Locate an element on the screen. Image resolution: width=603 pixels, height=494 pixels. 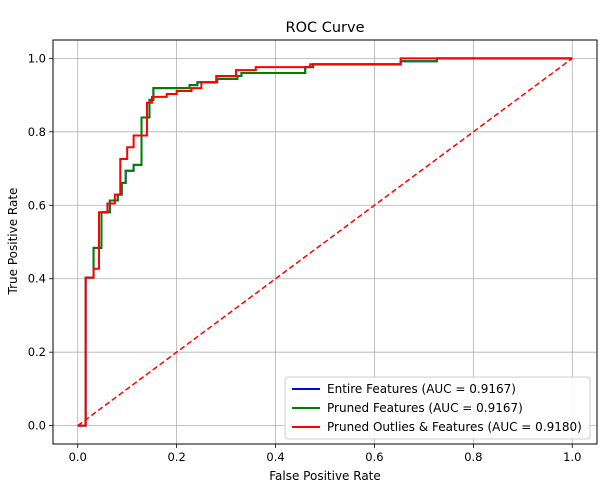
x-tick-label: 0.8 is located at coordinates (473, 457).